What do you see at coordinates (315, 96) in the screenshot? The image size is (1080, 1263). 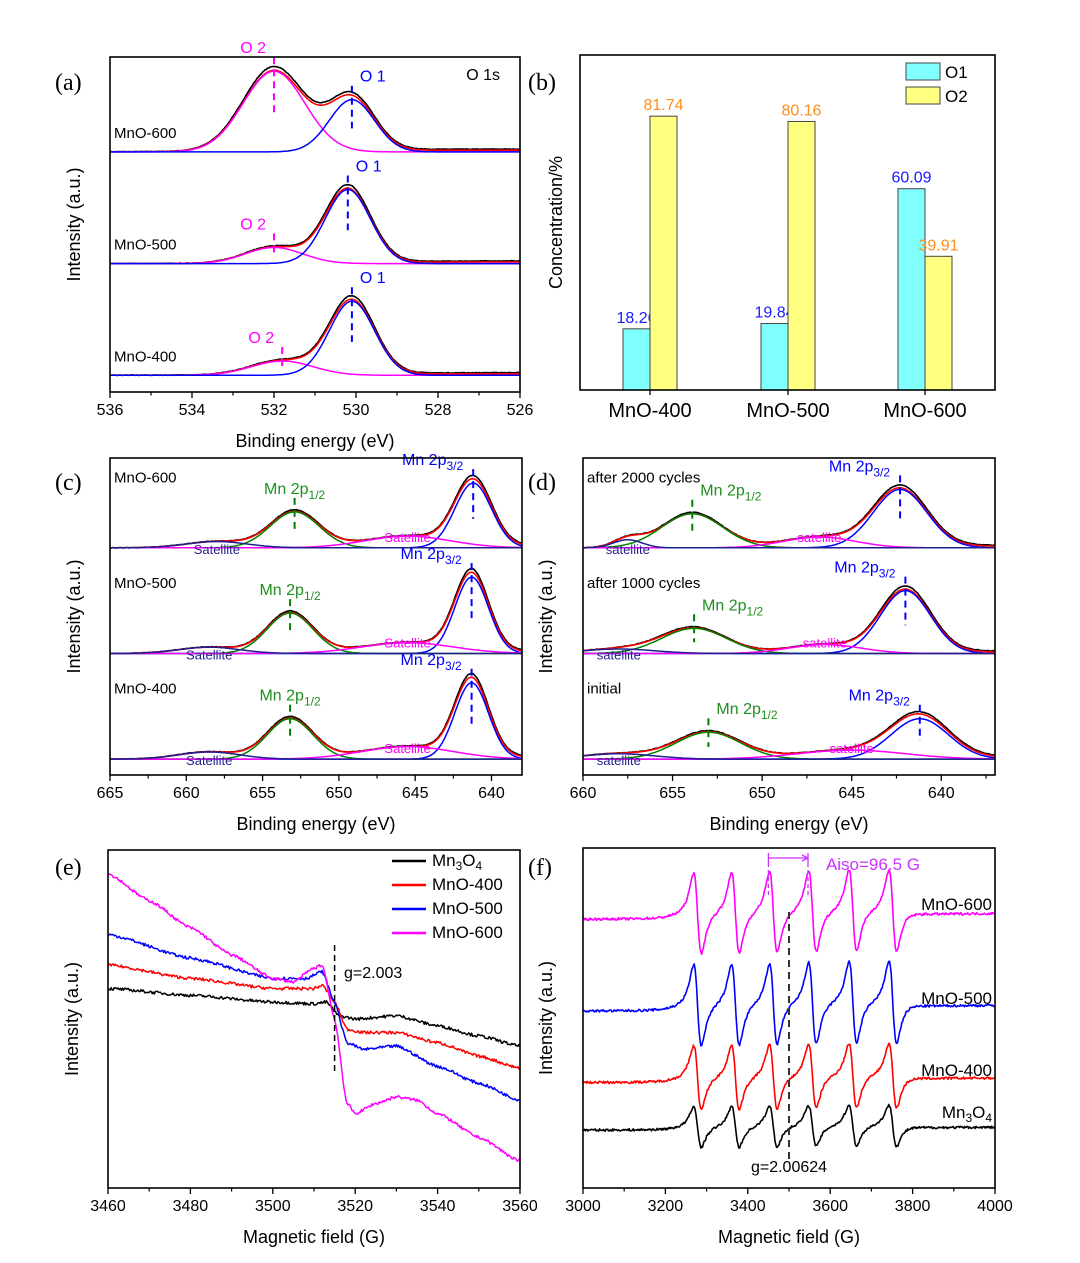 I see `series-mno-600: O 2 O 1 MnO-600` at bounding box center [315, 96].